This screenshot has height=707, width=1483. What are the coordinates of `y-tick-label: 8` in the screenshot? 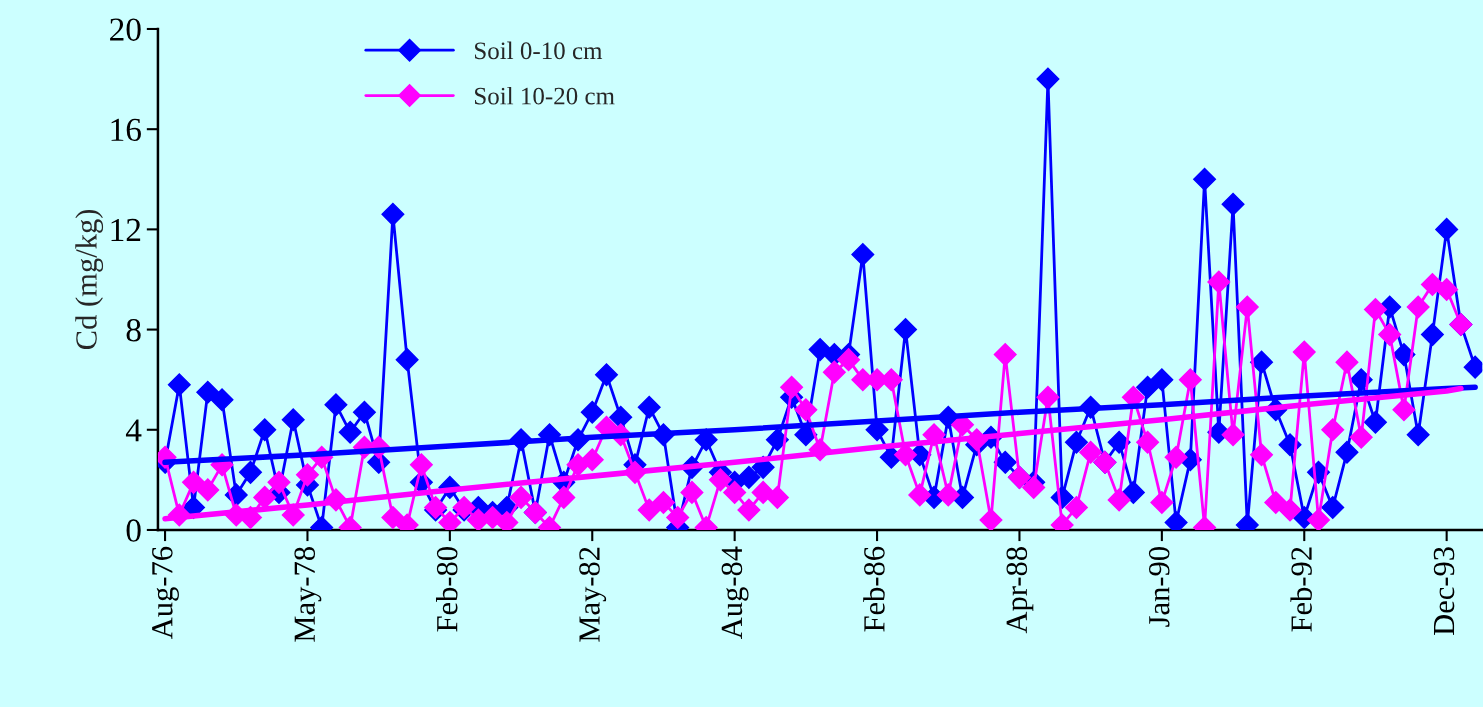 It's located at (133, 330).